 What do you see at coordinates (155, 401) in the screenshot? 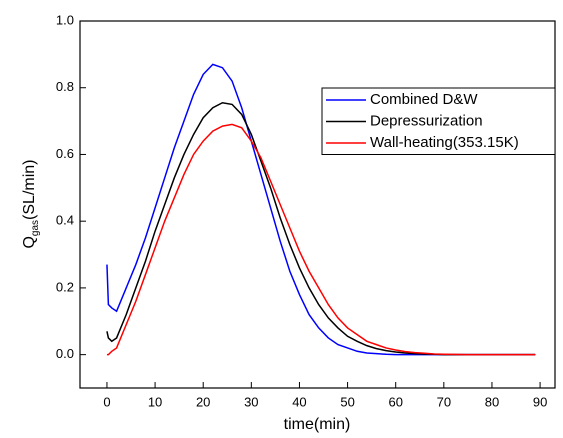
I see `x-tick-label: 10` at bounding box center [155, 401].